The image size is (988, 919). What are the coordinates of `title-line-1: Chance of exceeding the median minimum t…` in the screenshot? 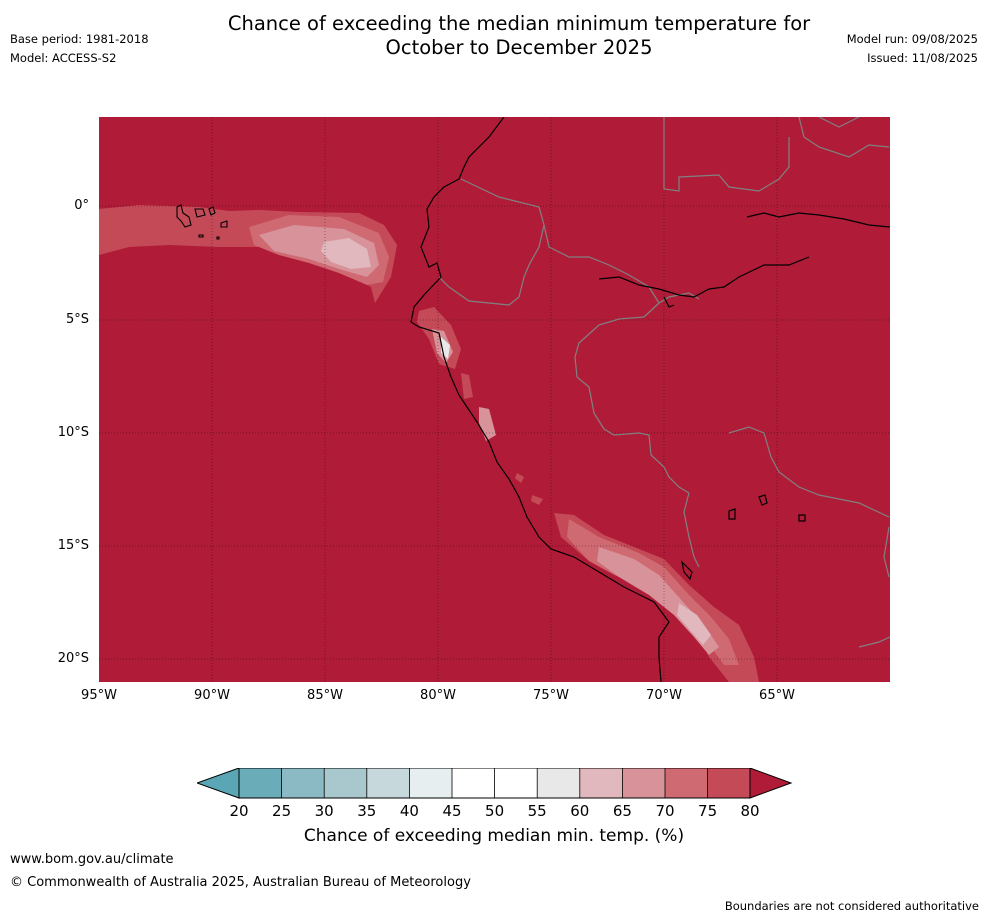 It's located at (519, 23).